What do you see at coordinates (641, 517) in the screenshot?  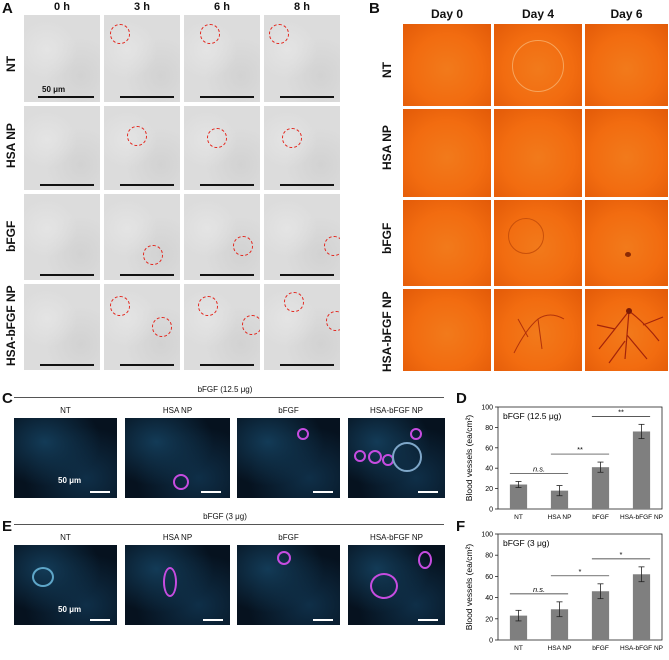 I see `x-tick-label: HSA-bFGF NP` at bounding box center [641, 517].